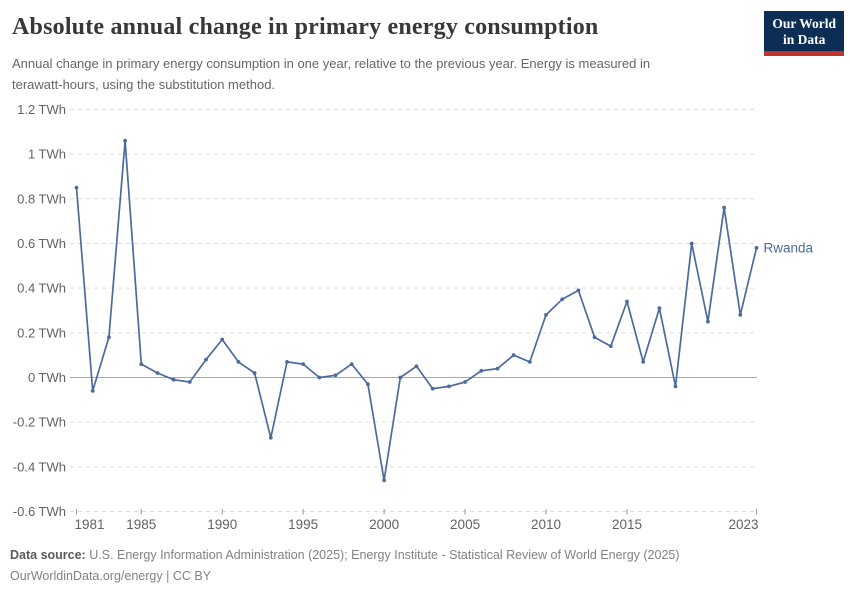 This screenshot has width=850, height=600. What do you see at coordinates (39, 466) in the screenshot?
I see `y-axis-label: -0.4 TWh` at bounding box center [39, 466].